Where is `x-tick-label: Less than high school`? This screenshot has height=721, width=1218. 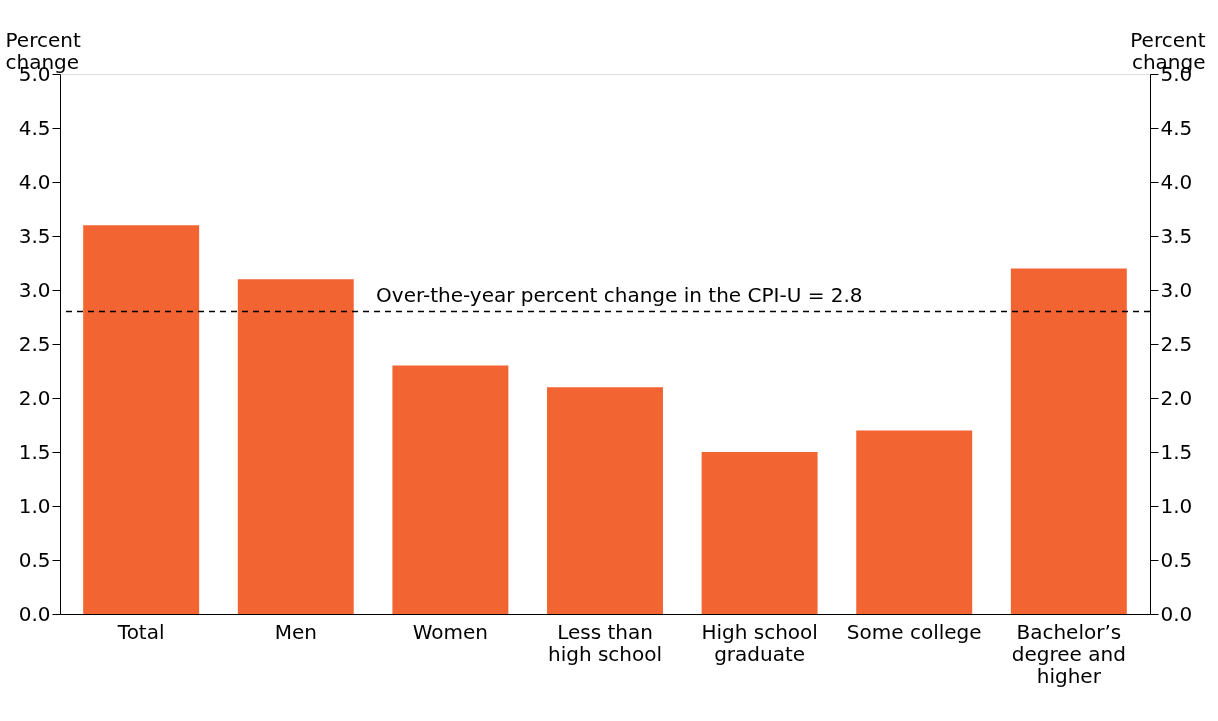
x-tick-label: Less than high school is located at coordinates (605, 642).